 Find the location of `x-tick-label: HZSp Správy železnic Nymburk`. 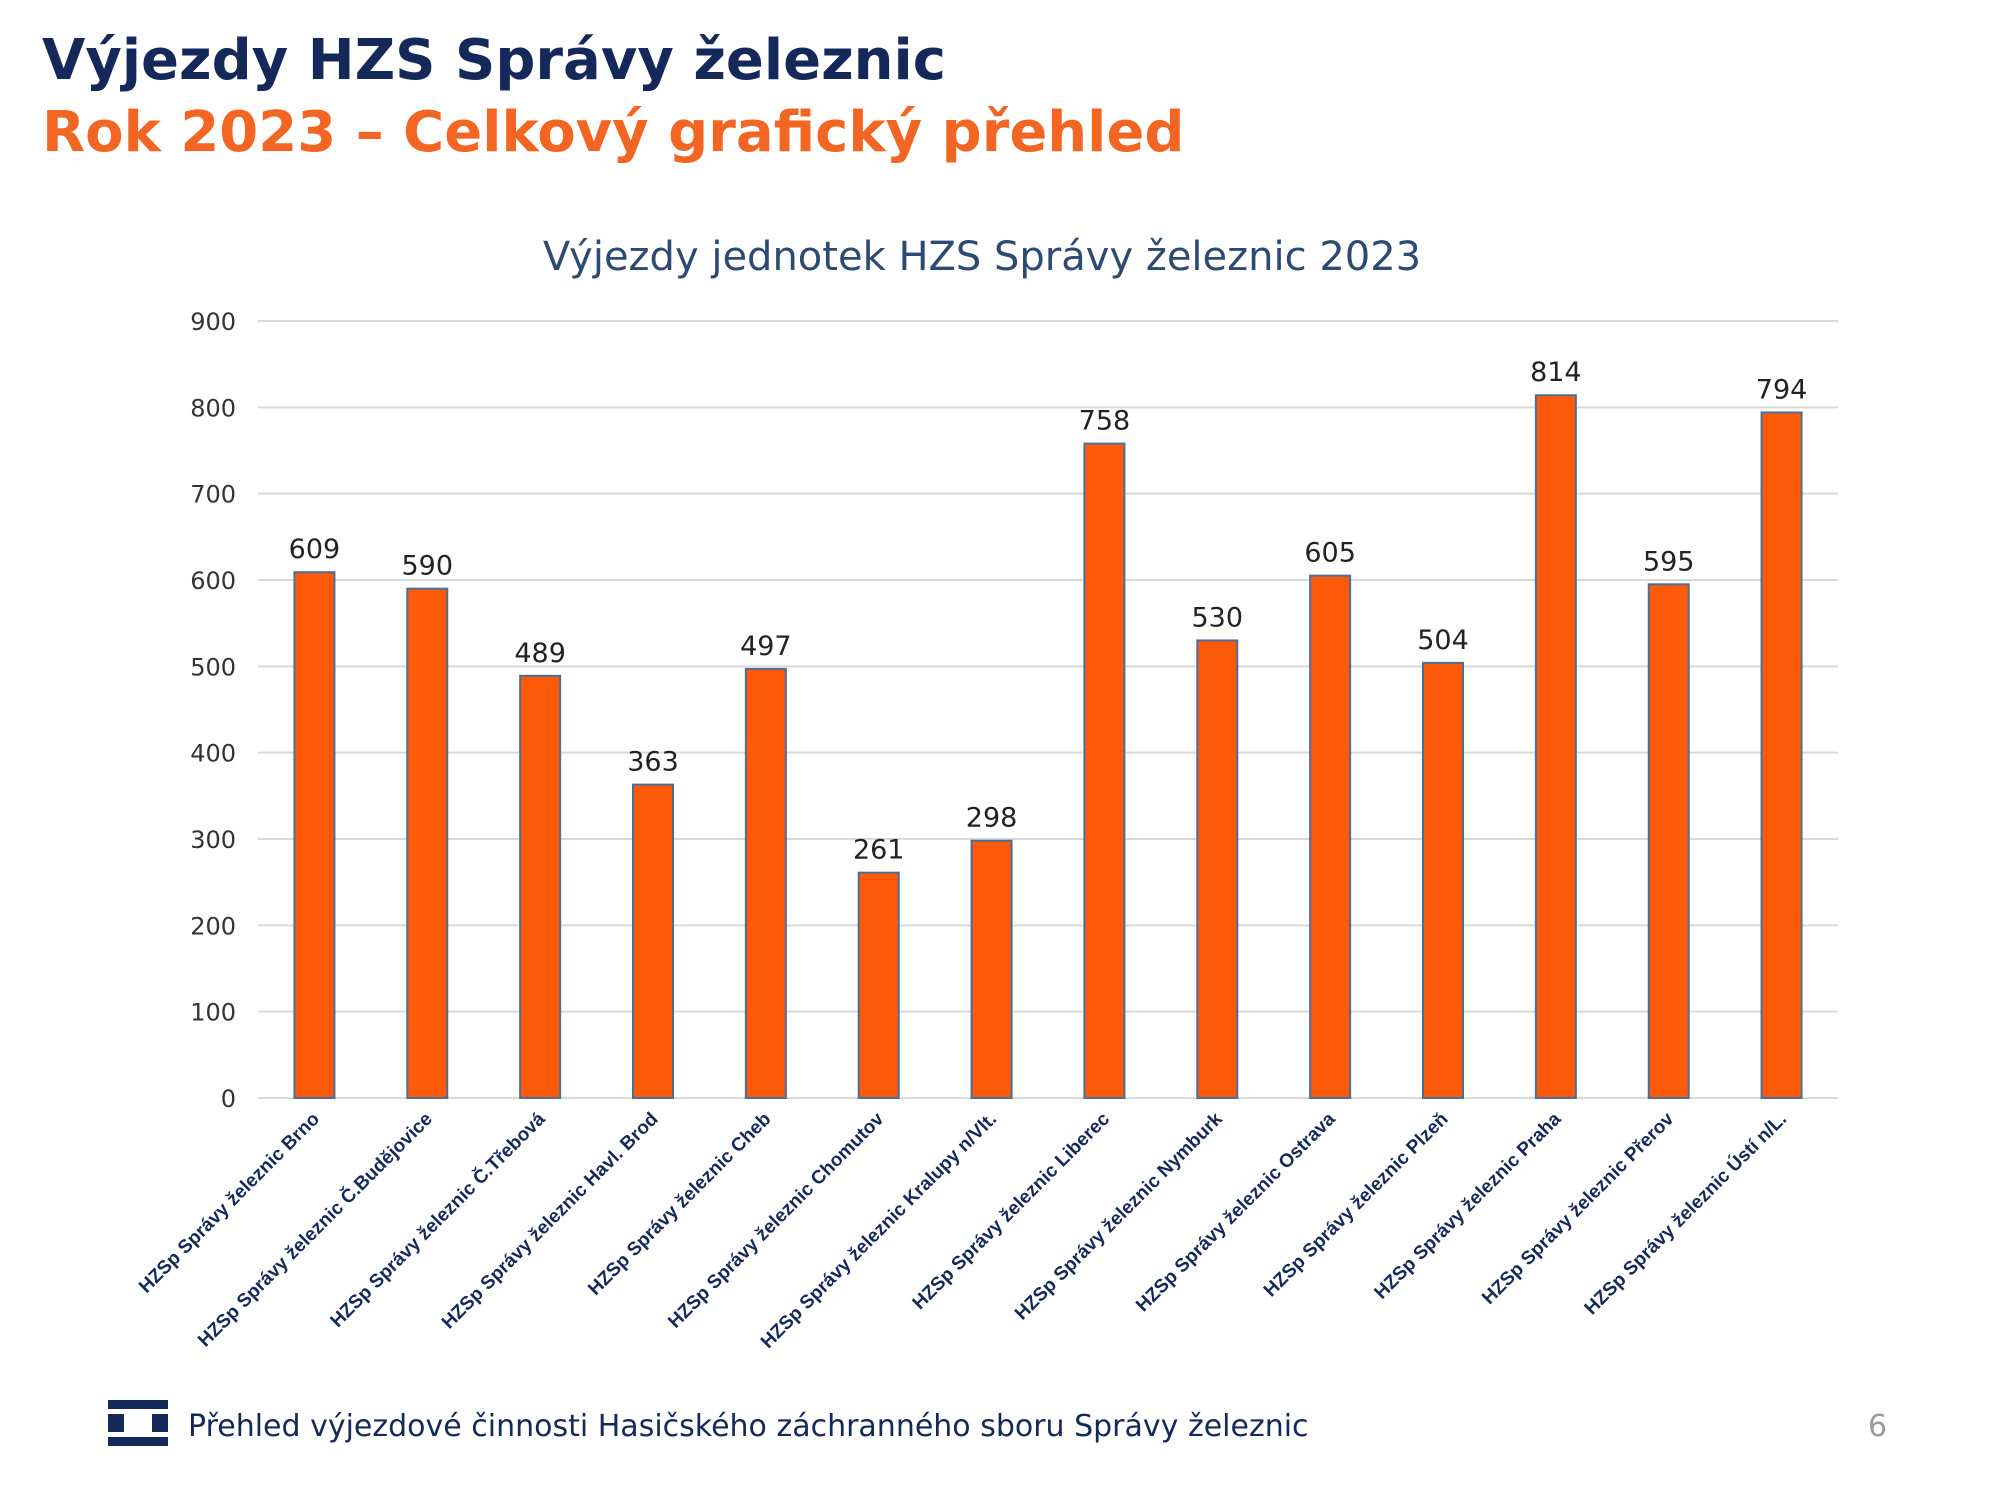

x-tick-label: HZSp Správy železnic Nymburk is located at coordinates (1119, 1216).